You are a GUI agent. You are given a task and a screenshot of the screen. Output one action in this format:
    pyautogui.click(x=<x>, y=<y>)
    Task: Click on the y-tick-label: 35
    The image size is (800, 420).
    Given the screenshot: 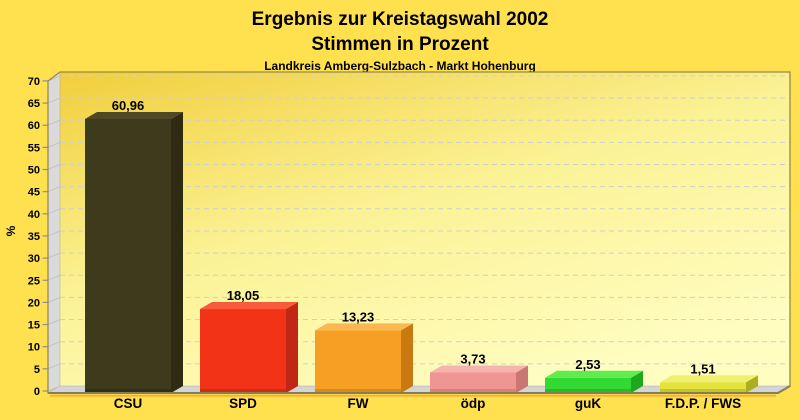 What is the action you would take?
    pyautogui.click(x=34, y=237)
    